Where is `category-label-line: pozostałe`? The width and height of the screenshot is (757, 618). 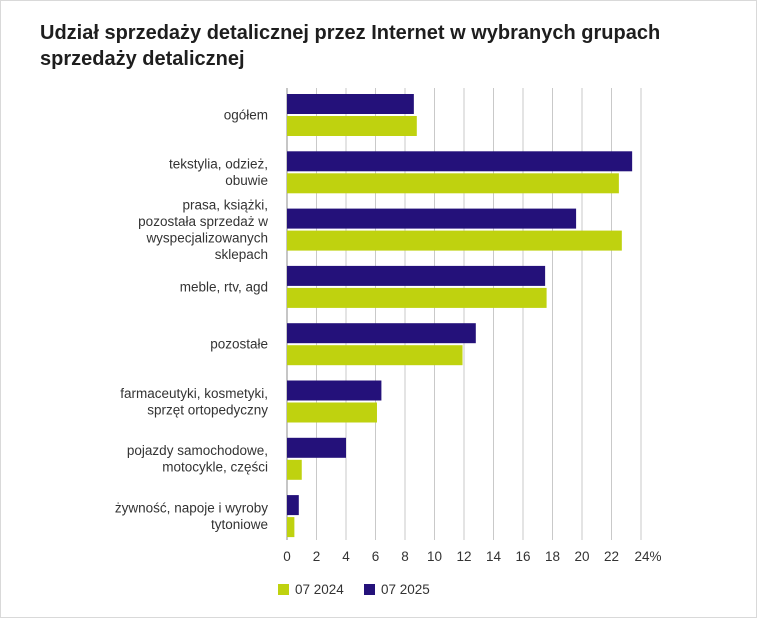 category-label-line: pozostałe is located at coordinates (239, 344).